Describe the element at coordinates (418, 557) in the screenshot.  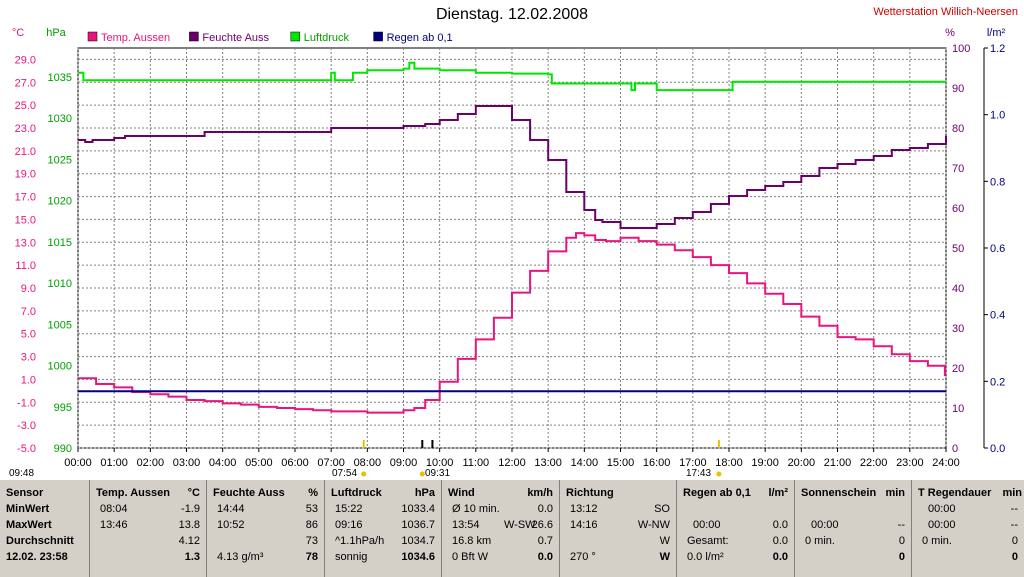
I see `pressure-current-value: 1034.6` at that location.